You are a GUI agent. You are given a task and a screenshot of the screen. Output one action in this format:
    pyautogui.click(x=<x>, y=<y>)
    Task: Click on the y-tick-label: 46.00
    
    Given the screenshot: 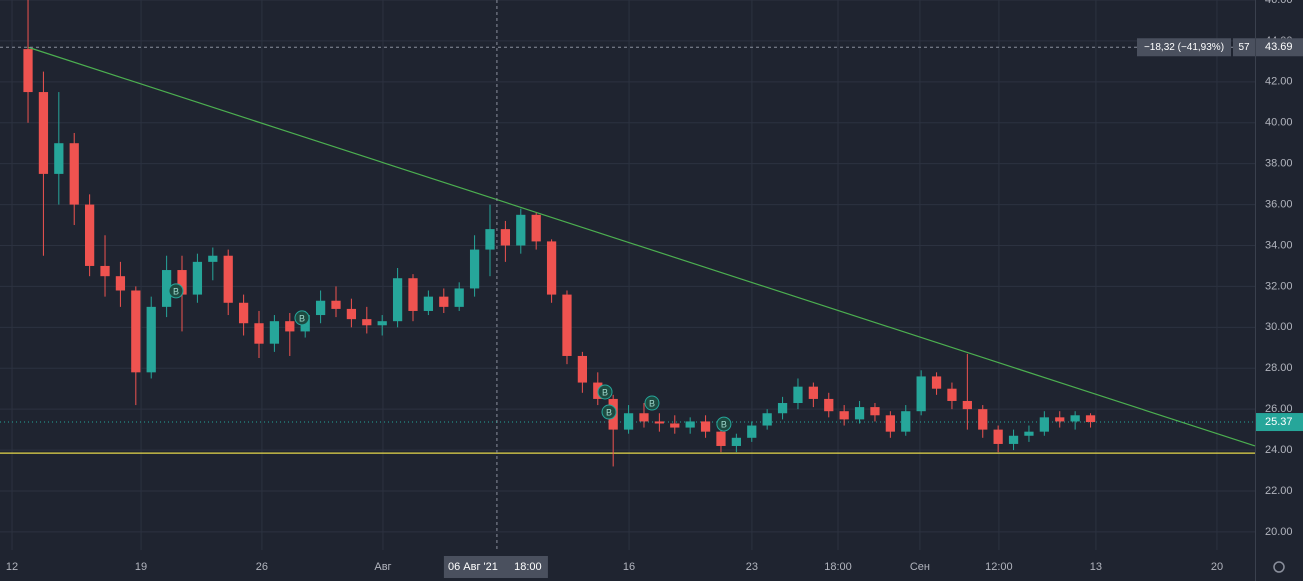 What is the action you would take?
    pyautogui.click(x=1279, y=3)
    